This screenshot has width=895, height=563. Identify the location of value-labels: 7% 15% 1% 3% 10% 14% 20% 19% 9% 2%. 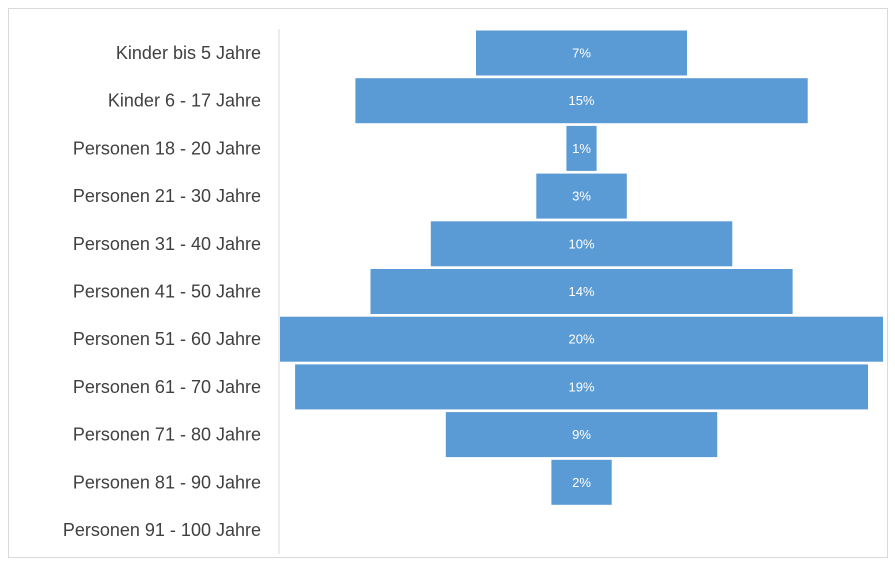
(581, 268).